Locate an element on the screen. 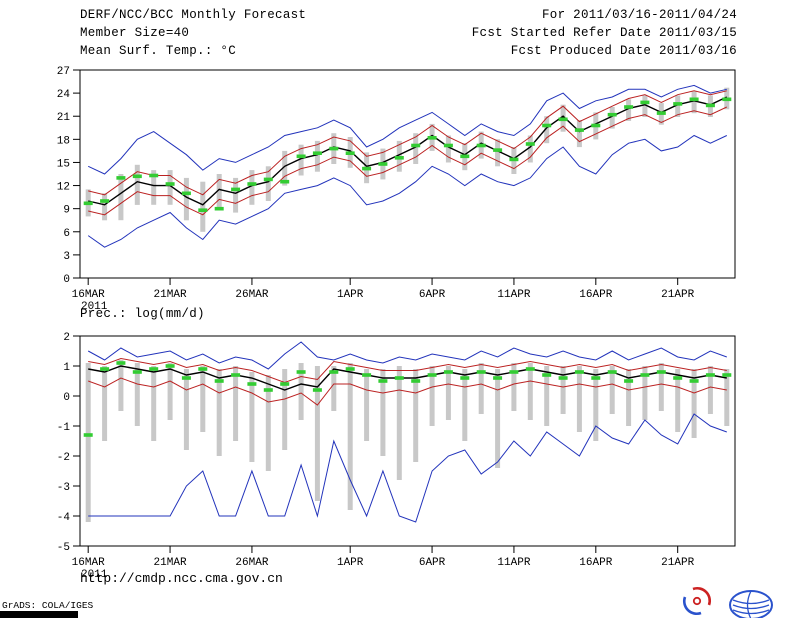  series-ensemble-mean is located at coordinates (408, 151).